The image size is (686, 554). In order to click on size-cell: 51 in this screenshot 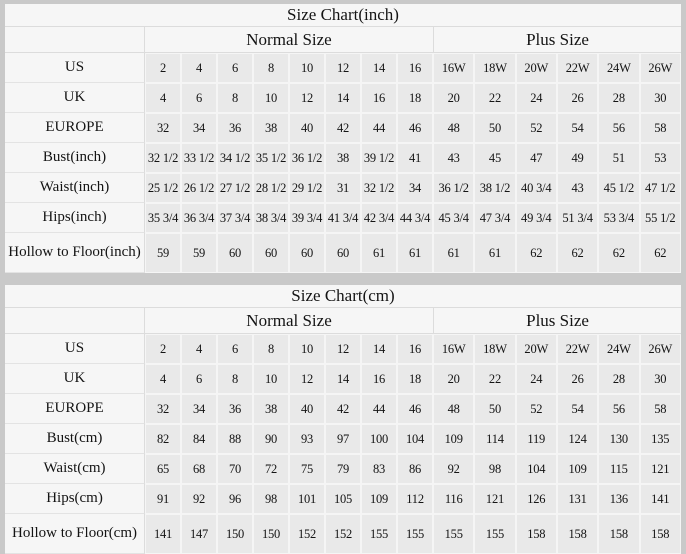, I will do `click(619, 158)`.